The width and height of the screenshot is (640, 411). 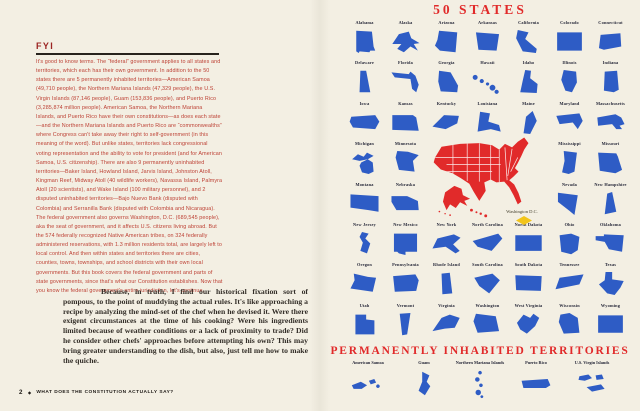 I want to click on state-shape-south-dakota, so click(x=528, y=283).